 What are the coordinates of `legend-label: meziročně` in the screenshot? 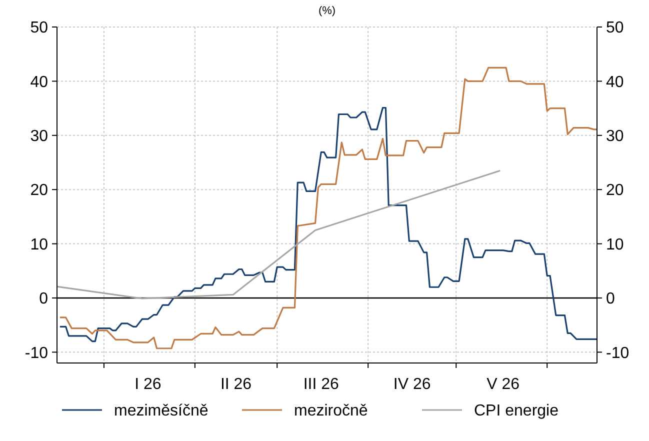 It's located at (331, 411).